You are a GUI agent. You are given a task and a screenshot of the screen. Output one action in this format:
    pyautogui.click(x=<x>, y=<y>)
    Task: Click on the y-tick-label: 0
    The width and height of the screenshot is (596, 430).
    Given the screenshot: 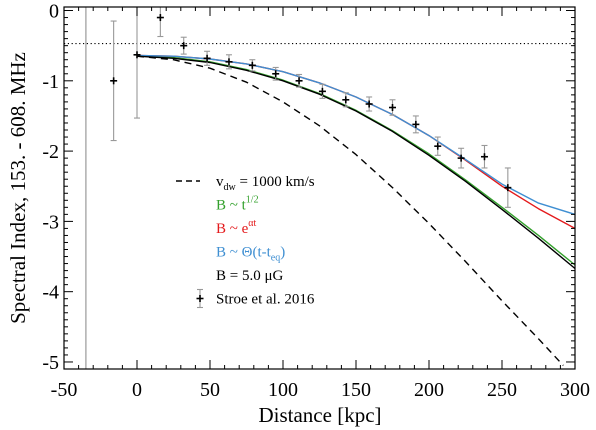 What is the action you would take?
    pyautogui.click(x=54, y=12)
    